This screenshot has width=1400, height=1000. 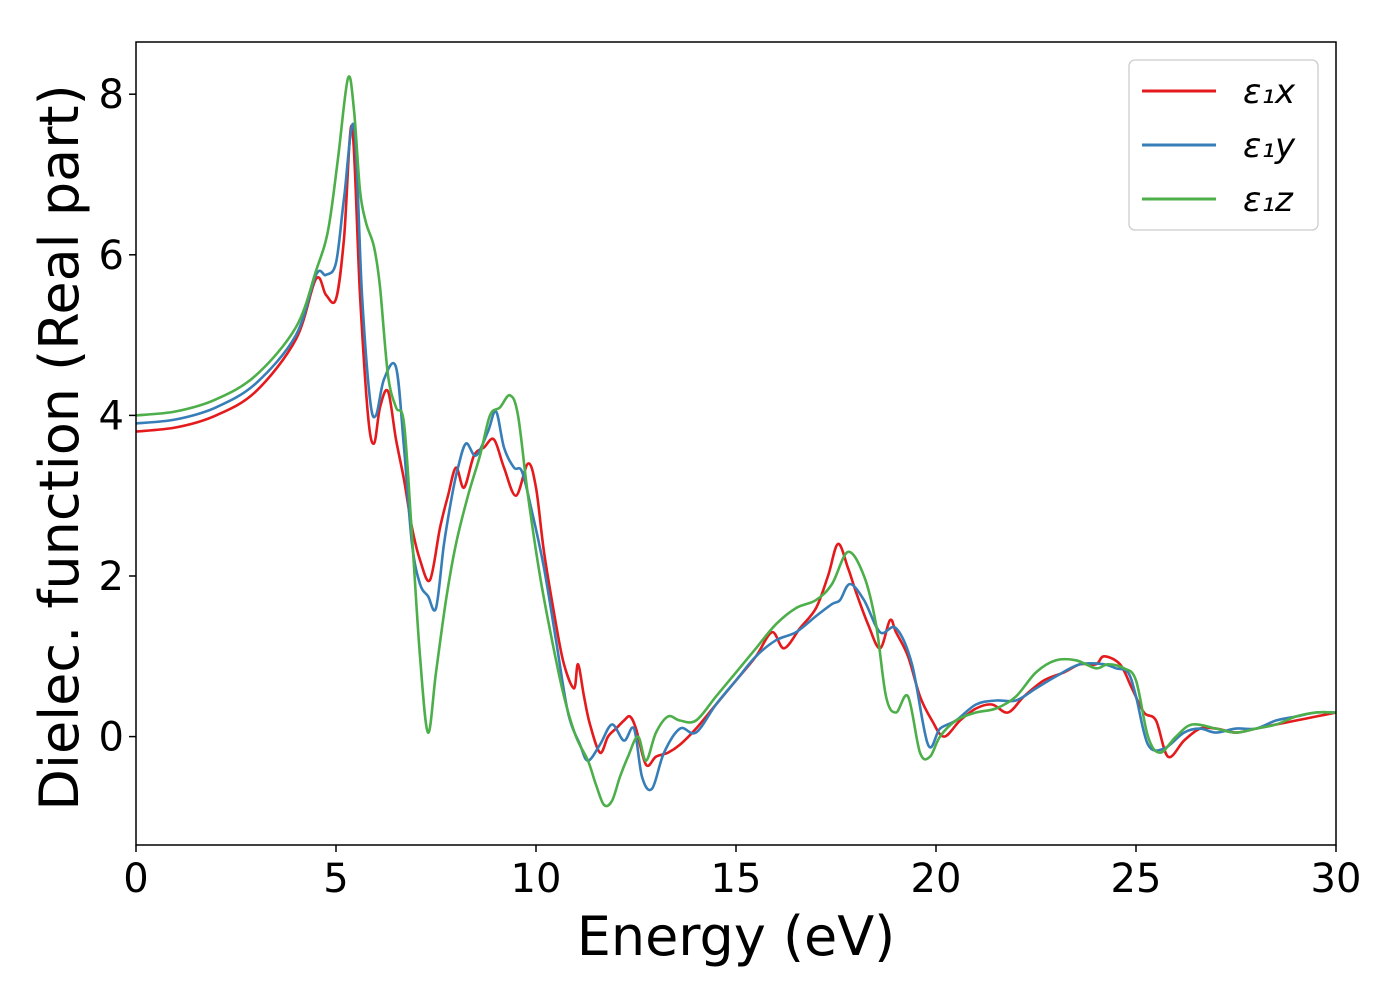 What do you see at coordinates (1269, 146) in the screenshot?
I see `legend-label: ε₁y` at bounding box center [1269, 146].